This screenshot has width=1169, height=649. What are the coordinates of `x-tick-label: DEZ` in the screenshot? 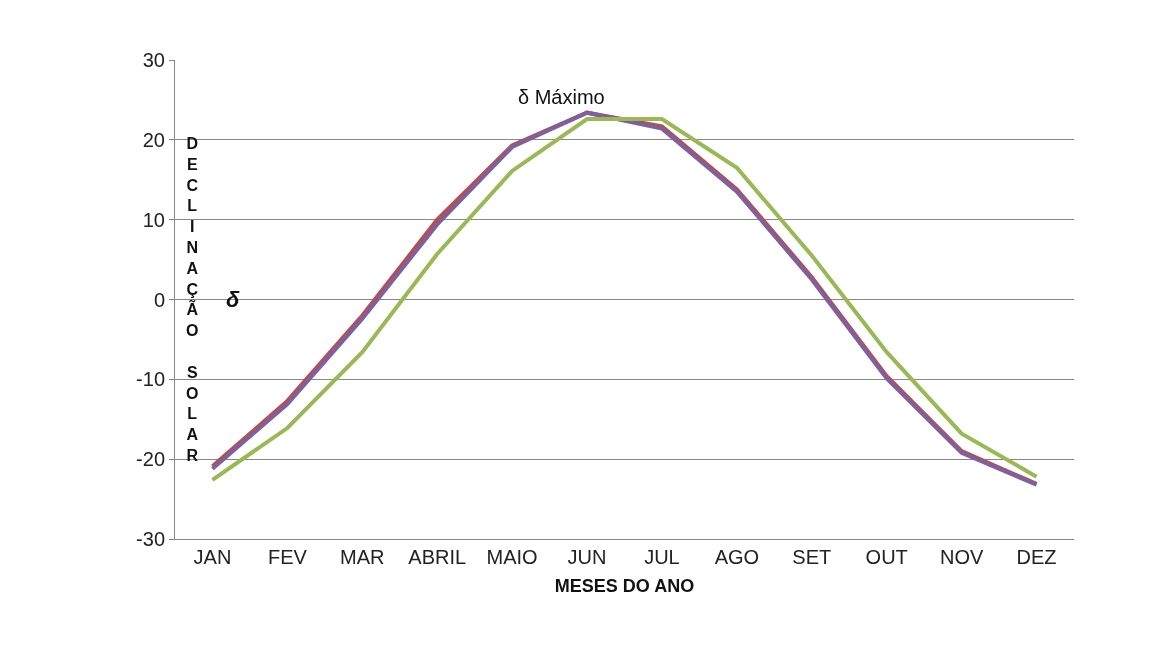 It's located at (1036, 557).